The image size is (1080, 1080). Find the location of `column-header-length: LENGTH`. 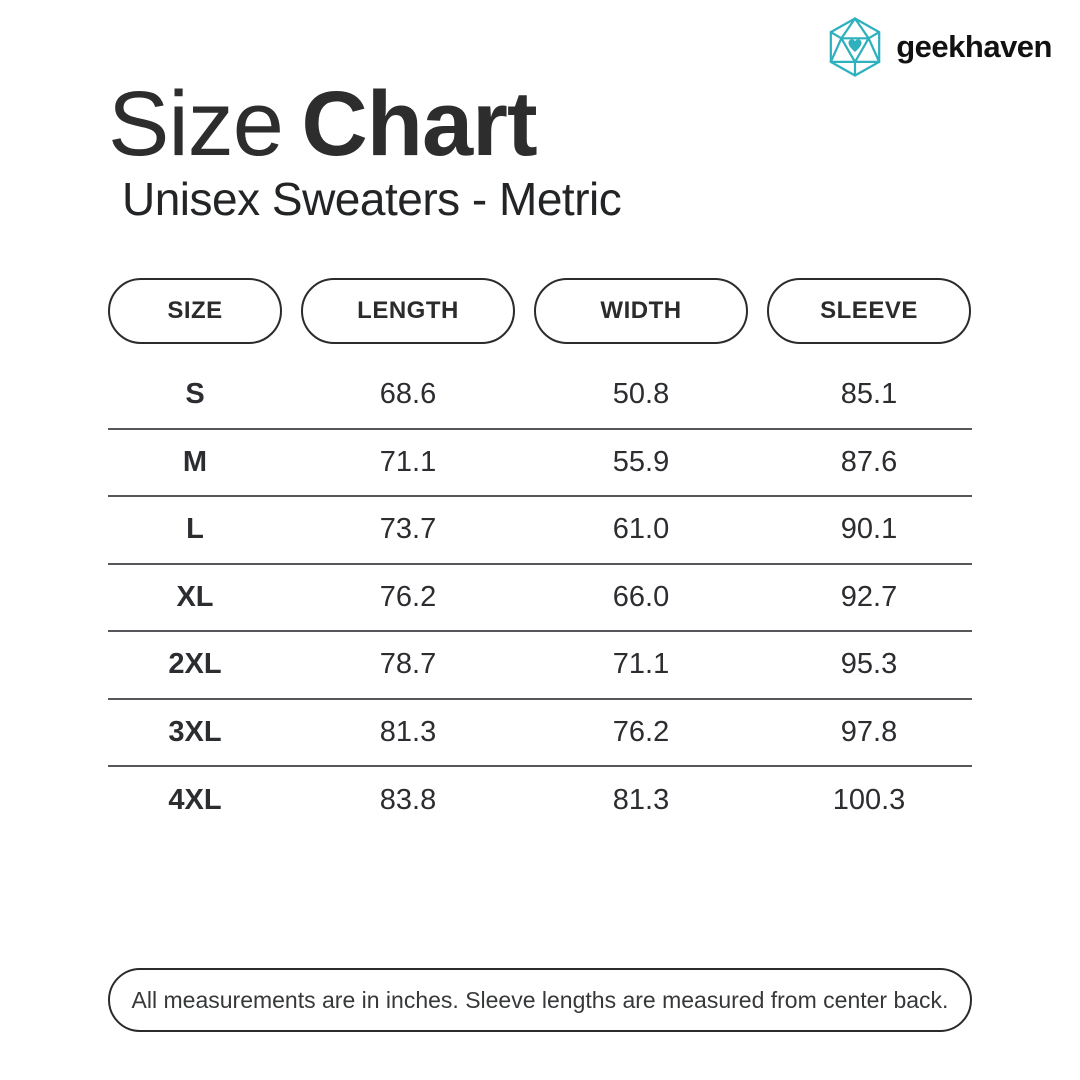

column-header-length: LENGTH is located at coordinates (408, 311).